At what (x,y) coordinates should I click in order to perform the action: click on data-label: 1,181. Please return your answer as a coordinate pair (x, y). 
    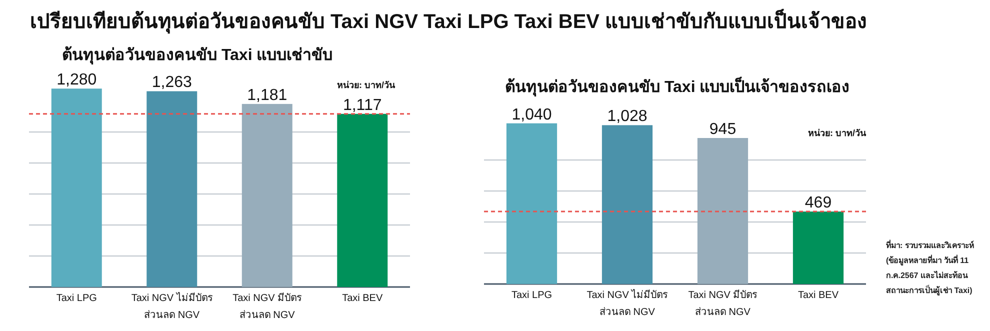
    Looking at the image, I should click on (267, 95).